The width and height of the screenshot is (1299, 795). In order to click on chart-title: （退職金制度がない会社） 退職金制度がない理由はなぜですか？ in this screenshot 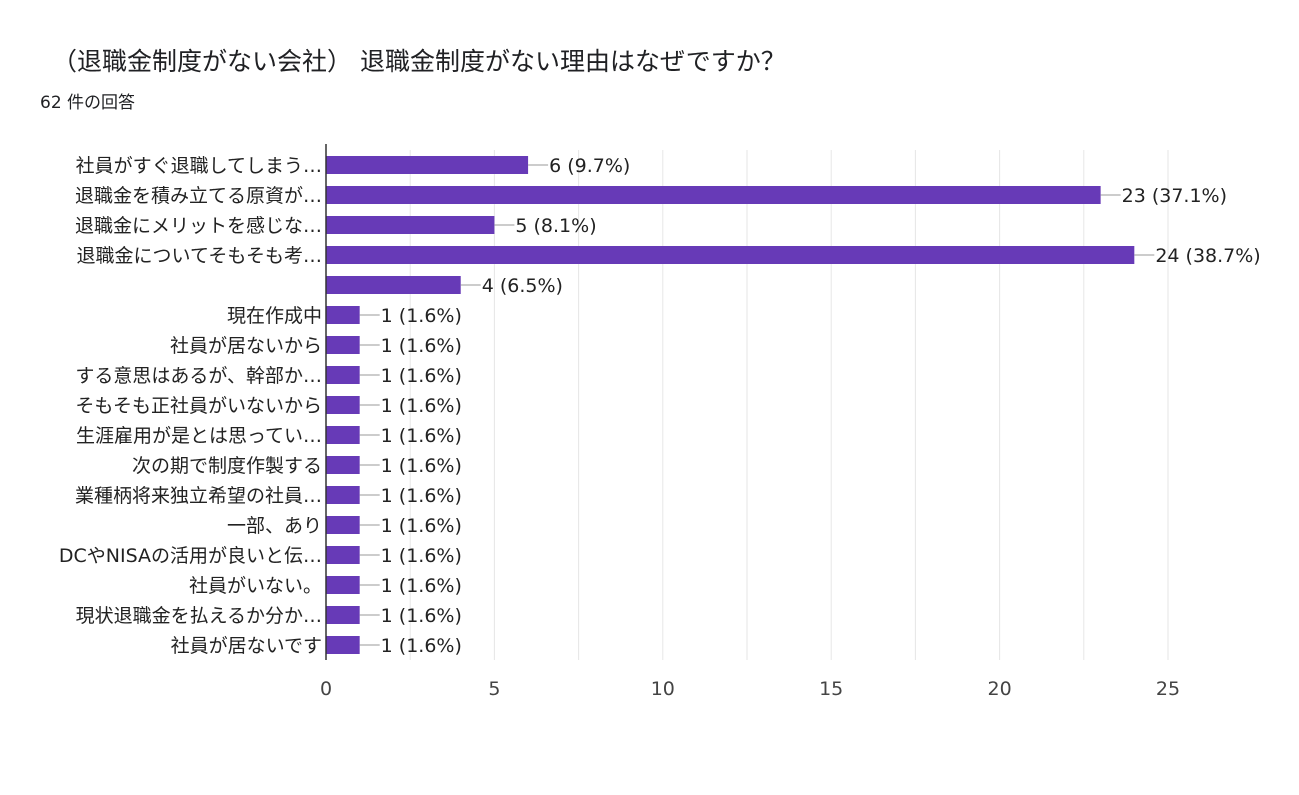, I will do `click(419, 61)`.